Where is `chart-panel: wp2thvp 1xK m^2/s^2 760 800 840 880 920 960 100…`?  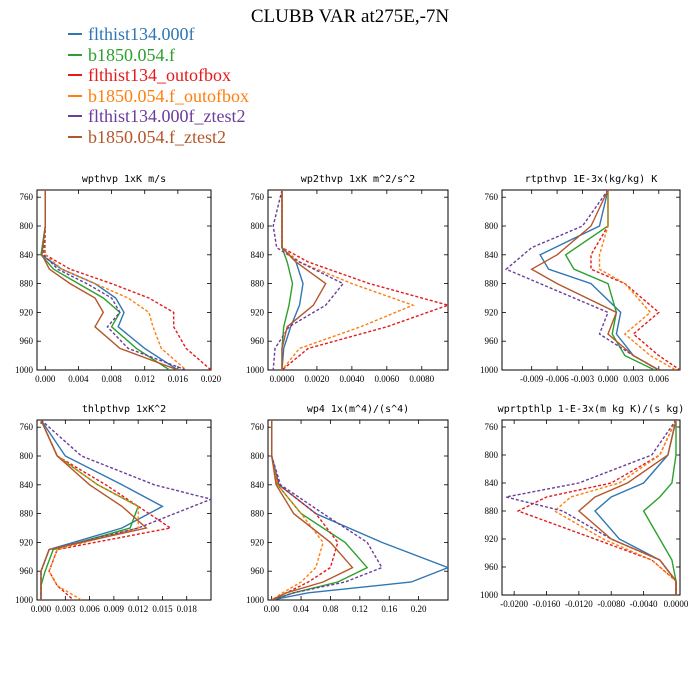 chart-panel: wp2thvp 1xK m^2/s^2 760 800 840 880 920 960 100… is located at coordinates (347, 279).